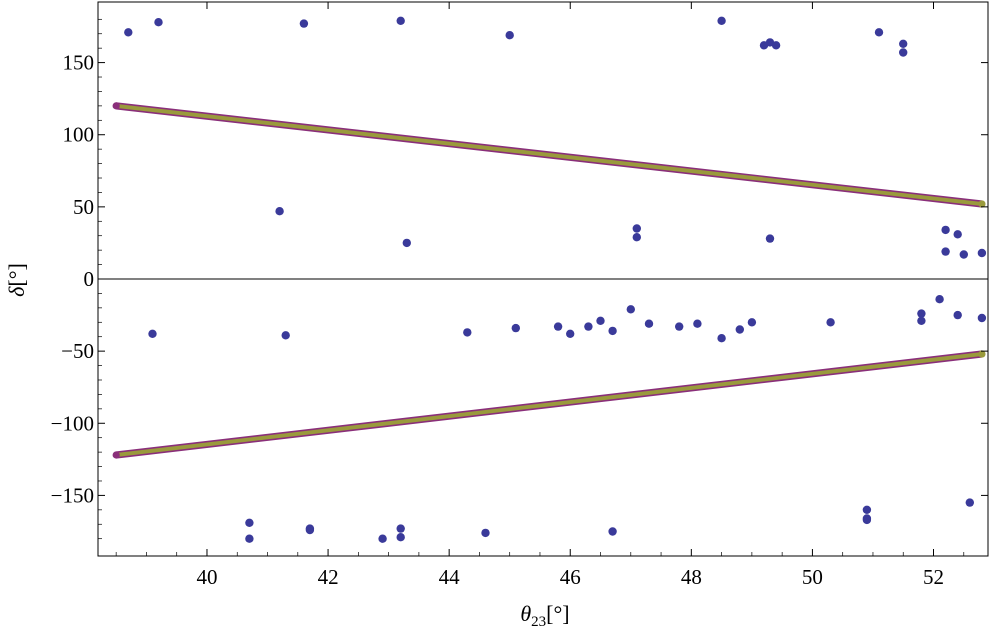  What do you see at coordinates (72, 495) in the screenshot?
I see `y-tick-label: −150` at bounding box center [72, 495].